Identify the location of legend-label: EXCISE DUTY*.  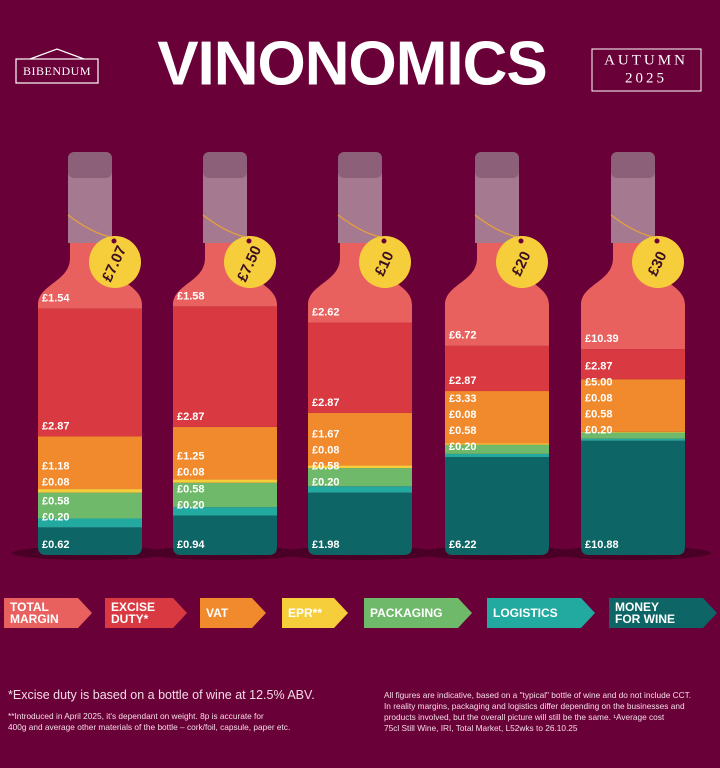
(133, 613).